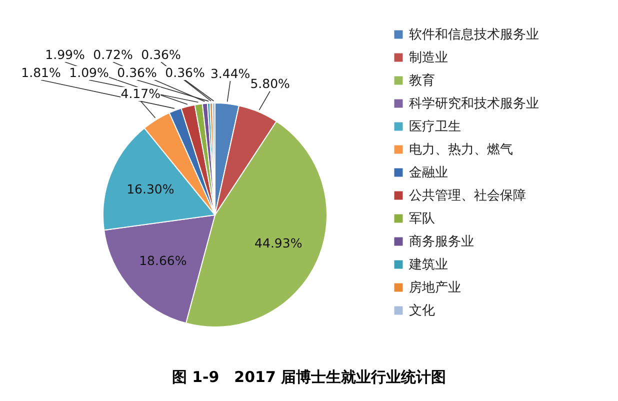  Describe the element at coordinates (435, 127) in the screenshot. I see `legend-label: 医疗卫生` at that location.